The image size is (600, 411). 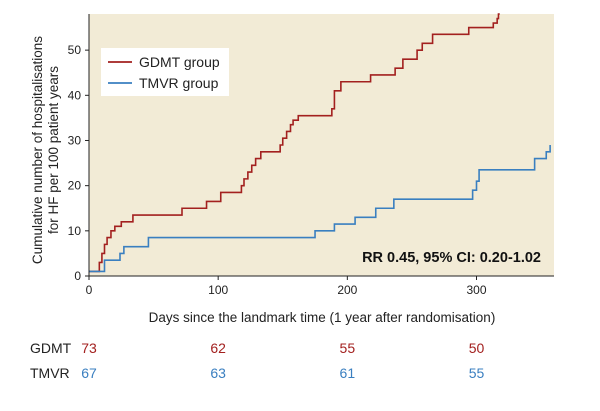 I want to click on risk-cell: 62, so click(x=218, y=348).